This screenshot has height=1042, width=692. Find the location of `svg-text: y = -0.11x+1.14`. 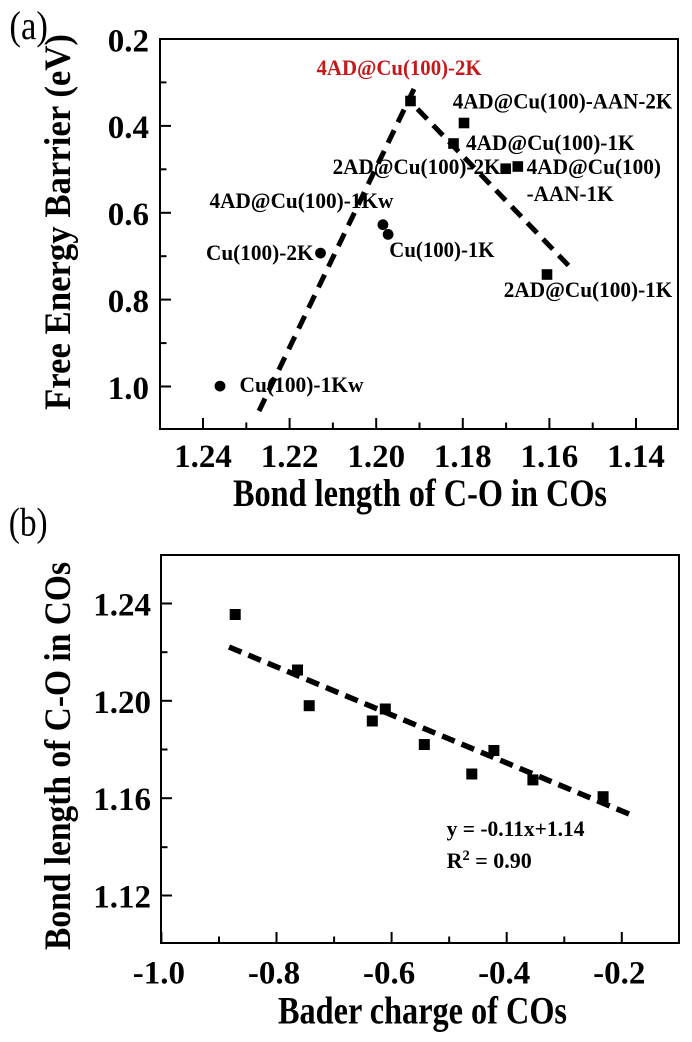

svg-text: y = -0.11x+1.14 is located at coordinates (516, 828).